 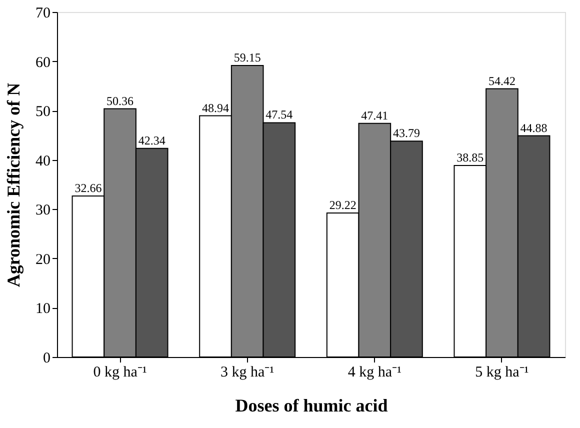 What do you see at coordinates (43, 260) in the screenshot?
I see `y-tick-label: 20` at bounding box center [43, 260].